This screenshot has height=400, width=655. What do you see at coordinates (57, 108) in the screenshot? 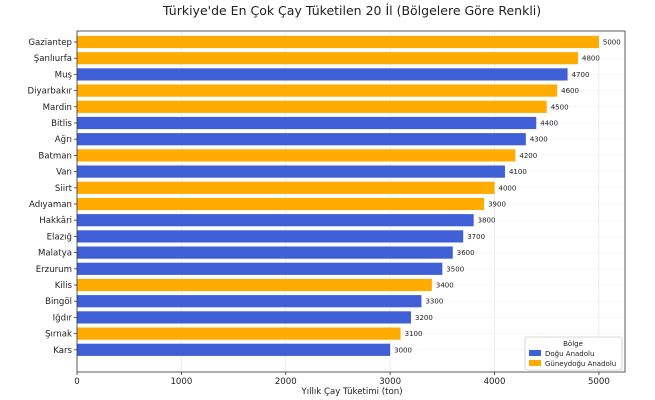
I see `y-tick-label: Mardin` at bounding box center [57, 108].